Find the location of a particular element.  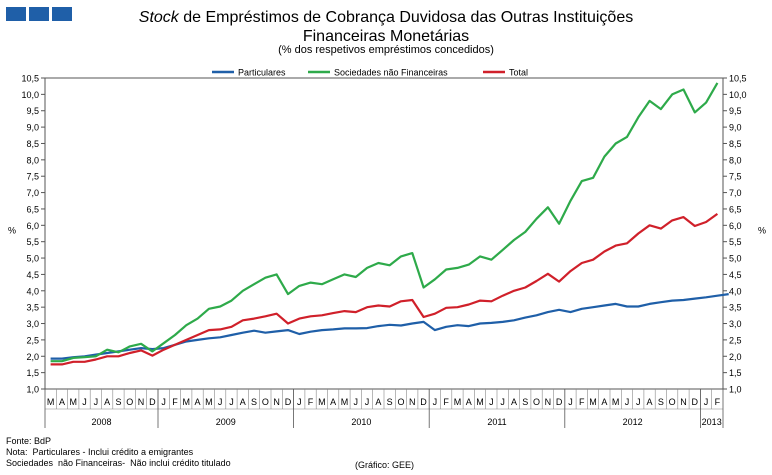

y-tick-label-left: 7,5 is located at coordinates (32, 177).